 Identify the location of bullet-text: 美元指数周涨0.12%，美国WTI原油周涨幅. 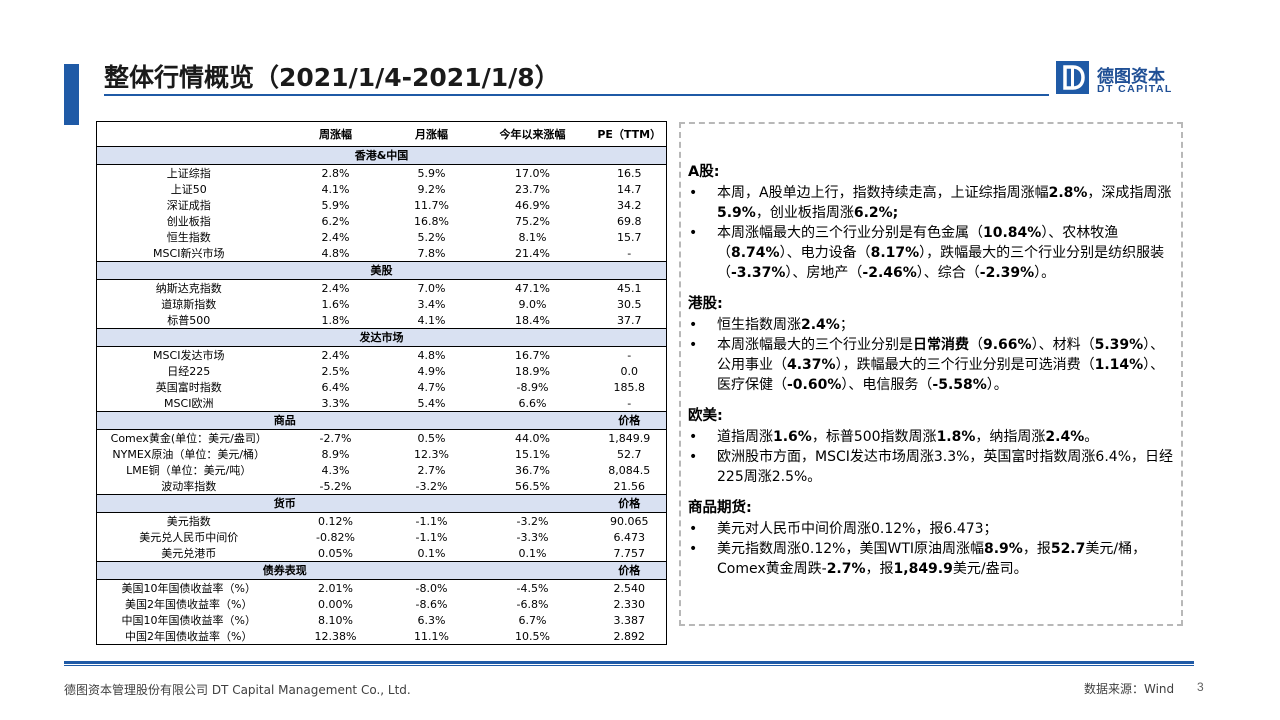
(850, 549).